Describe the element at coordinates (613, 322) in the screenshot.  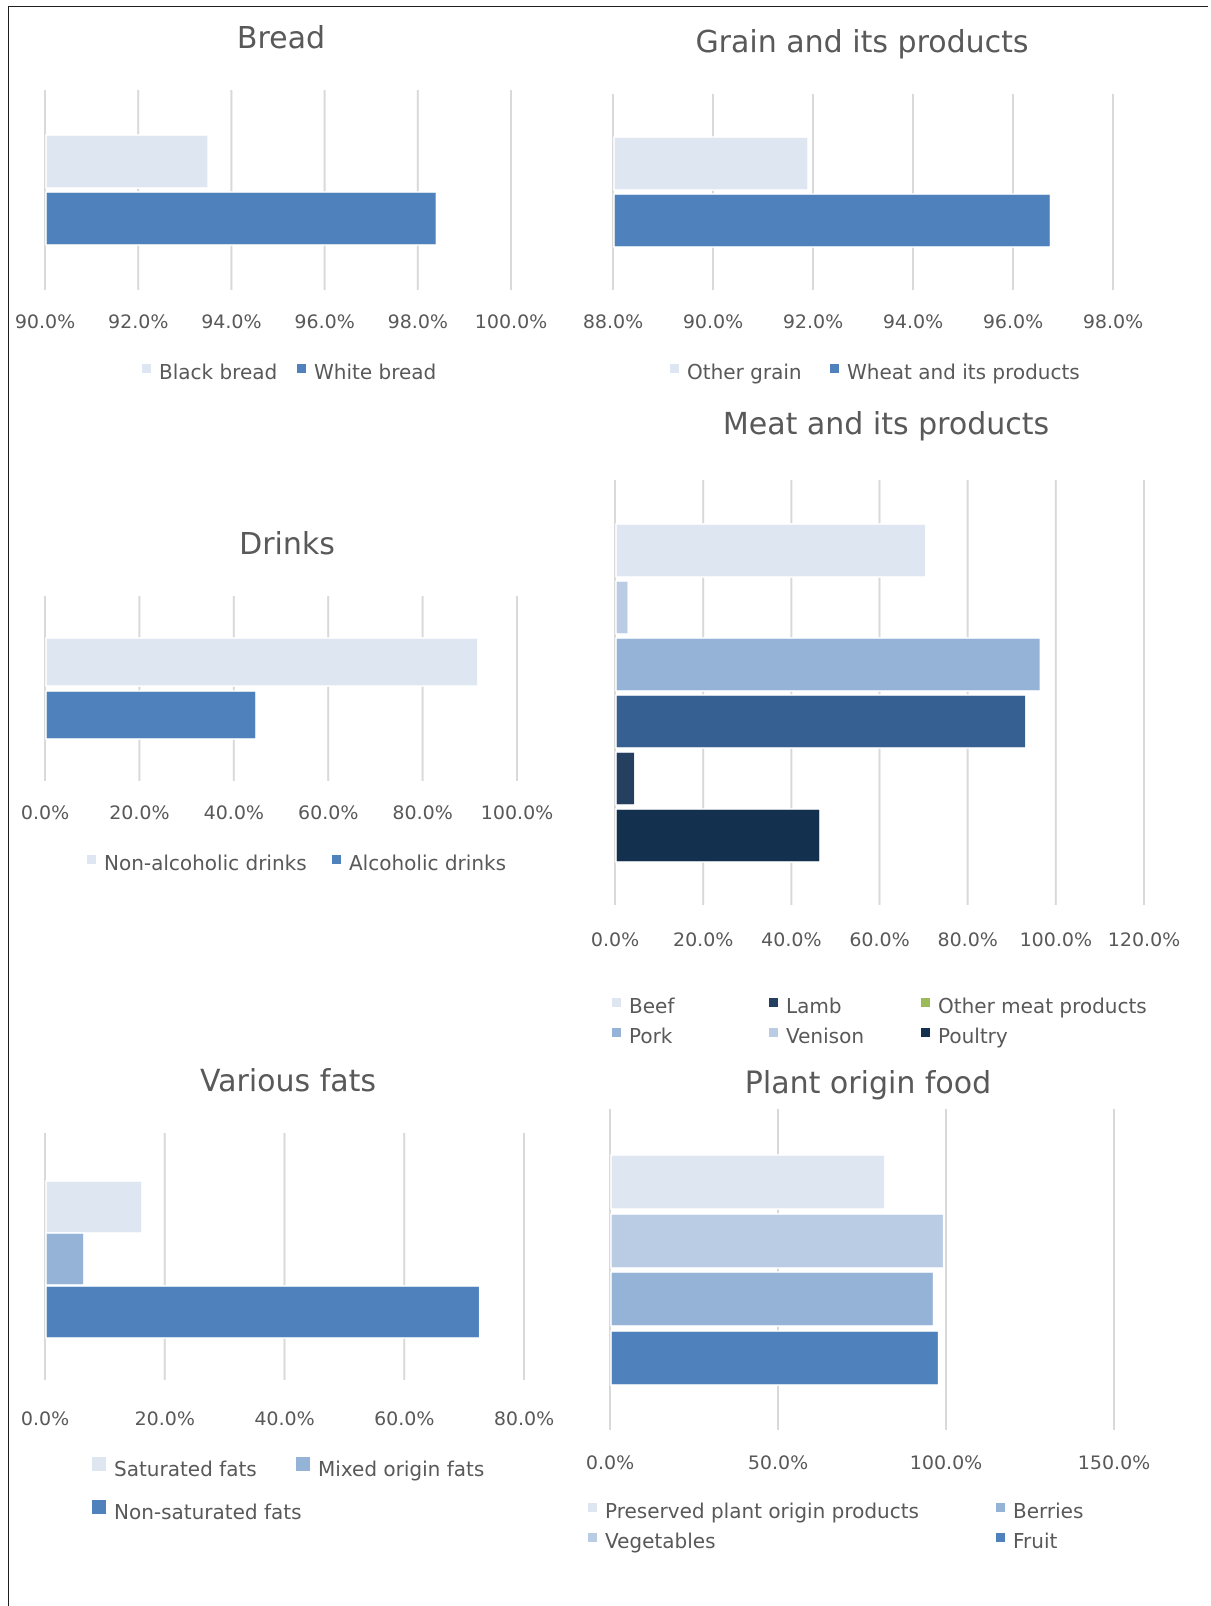
I see `x-tick-label: 88.0%` at that location.